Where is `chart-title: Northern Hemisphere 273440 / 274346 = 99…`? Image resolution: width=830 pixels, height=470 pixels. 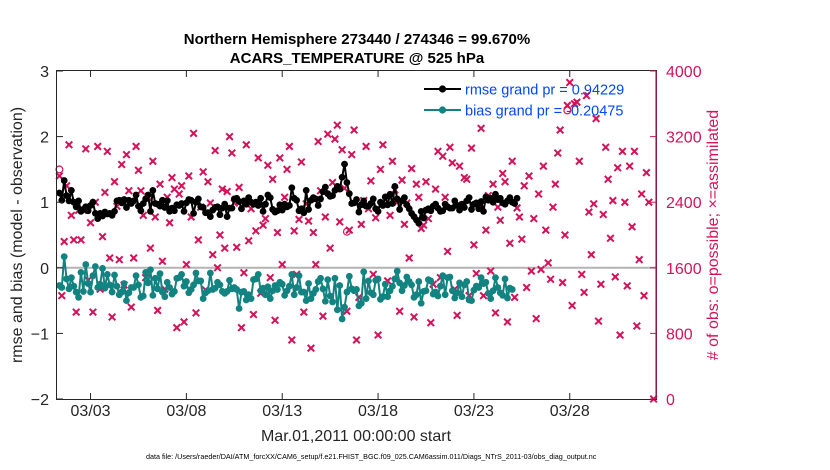 chart-title: Northern Hemisphere 273440 / 274346 = 99… is located at coordinates (357, 39).